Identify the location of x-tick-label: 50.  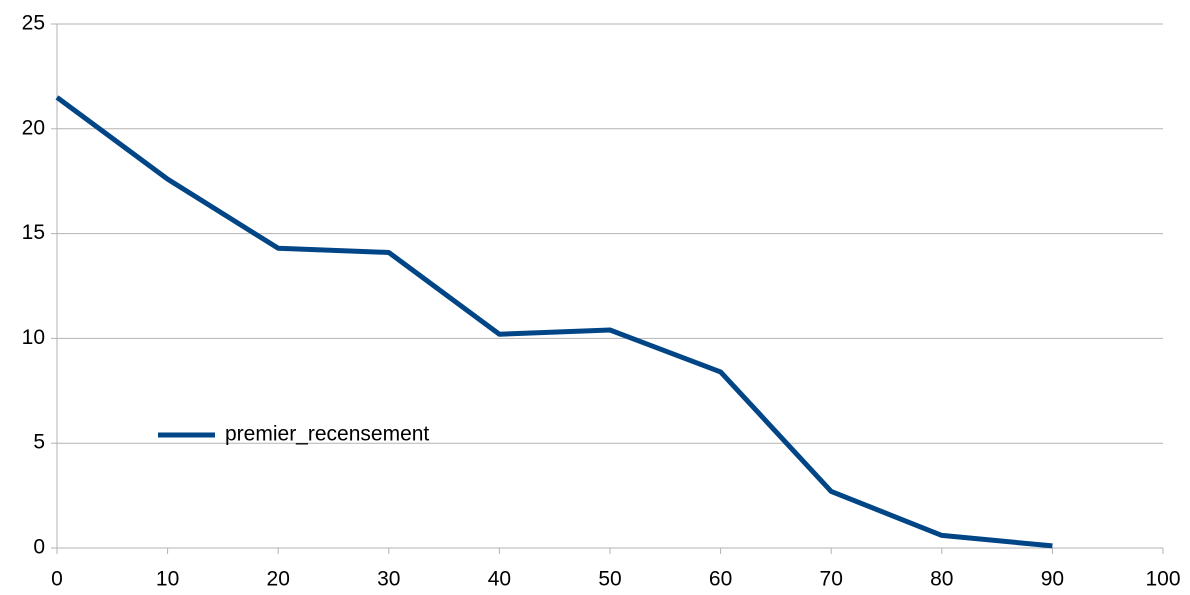
(609, 579).